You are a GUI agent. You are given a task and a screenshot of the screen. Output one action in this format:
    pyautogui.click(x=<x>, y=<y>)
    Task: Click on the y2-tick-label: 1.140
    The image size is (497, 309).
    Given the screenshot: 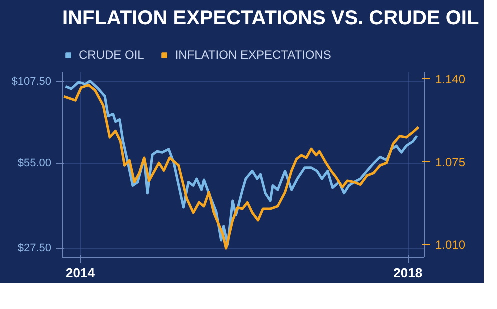 What is the action you would take?
    pyautogui.click(x=451, y=79)
    